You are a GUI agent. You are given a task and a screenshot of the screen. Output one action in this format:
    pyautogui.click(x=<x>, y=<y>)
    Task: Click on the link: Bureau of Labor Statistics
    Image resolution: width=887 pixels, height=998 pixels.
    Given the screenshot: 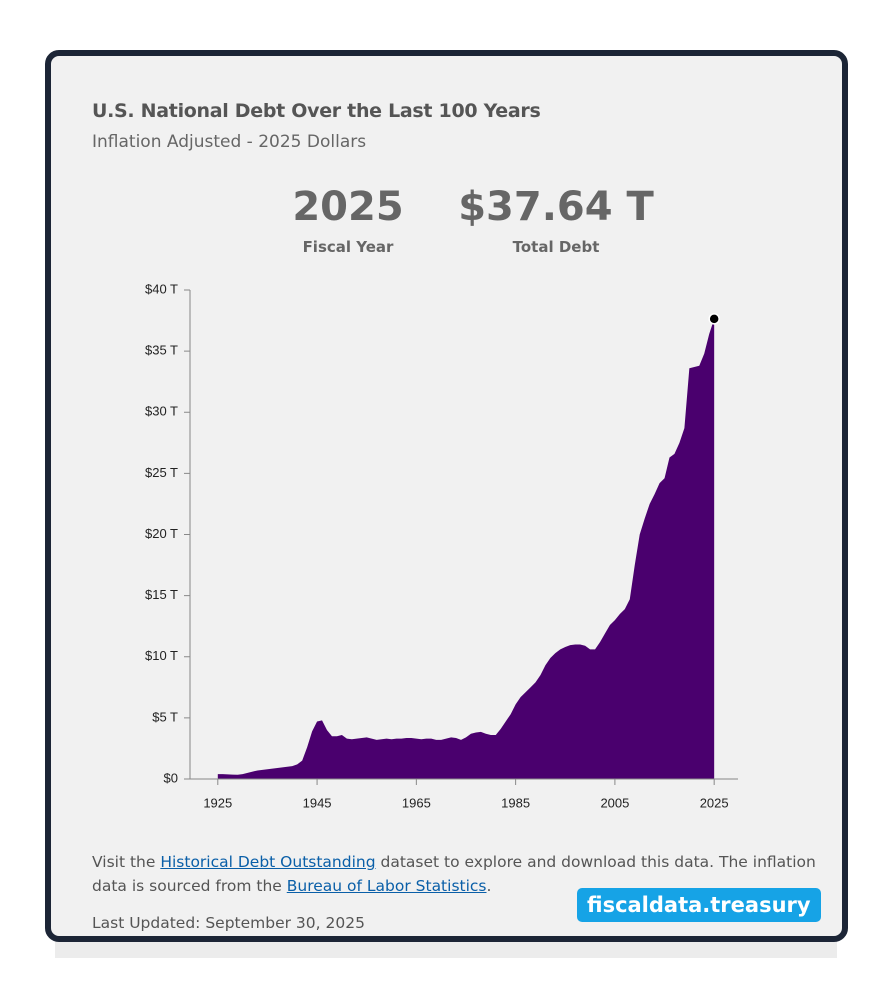 What is the action you would take?
    pyautogui.click(x=386, y=886)
    